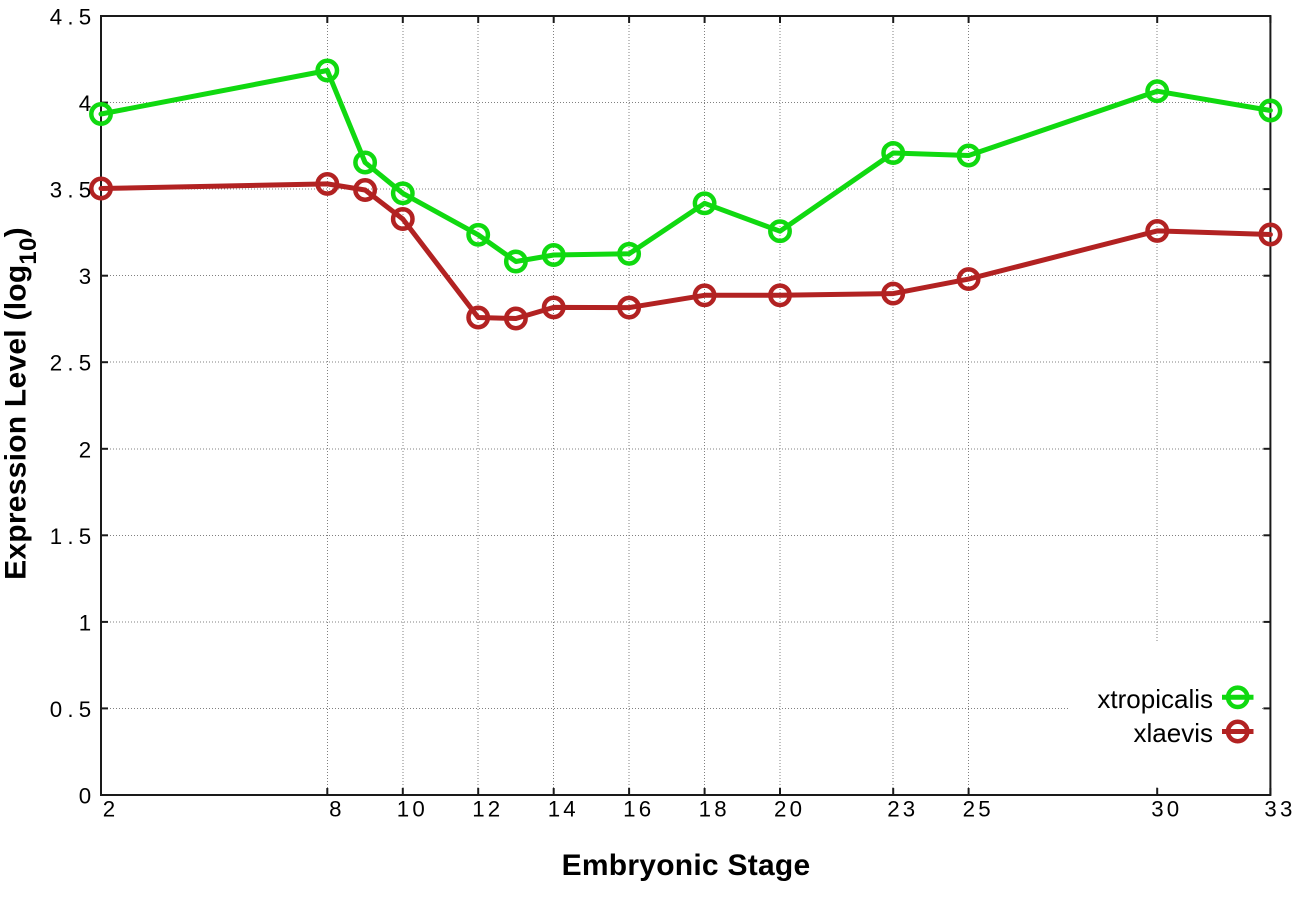 Image resolution: width=1296 pixels, height=907 pixels. Describe the element at coordinates (1166, 809) in the screenshot. I see `svg-text: 30` at that location.